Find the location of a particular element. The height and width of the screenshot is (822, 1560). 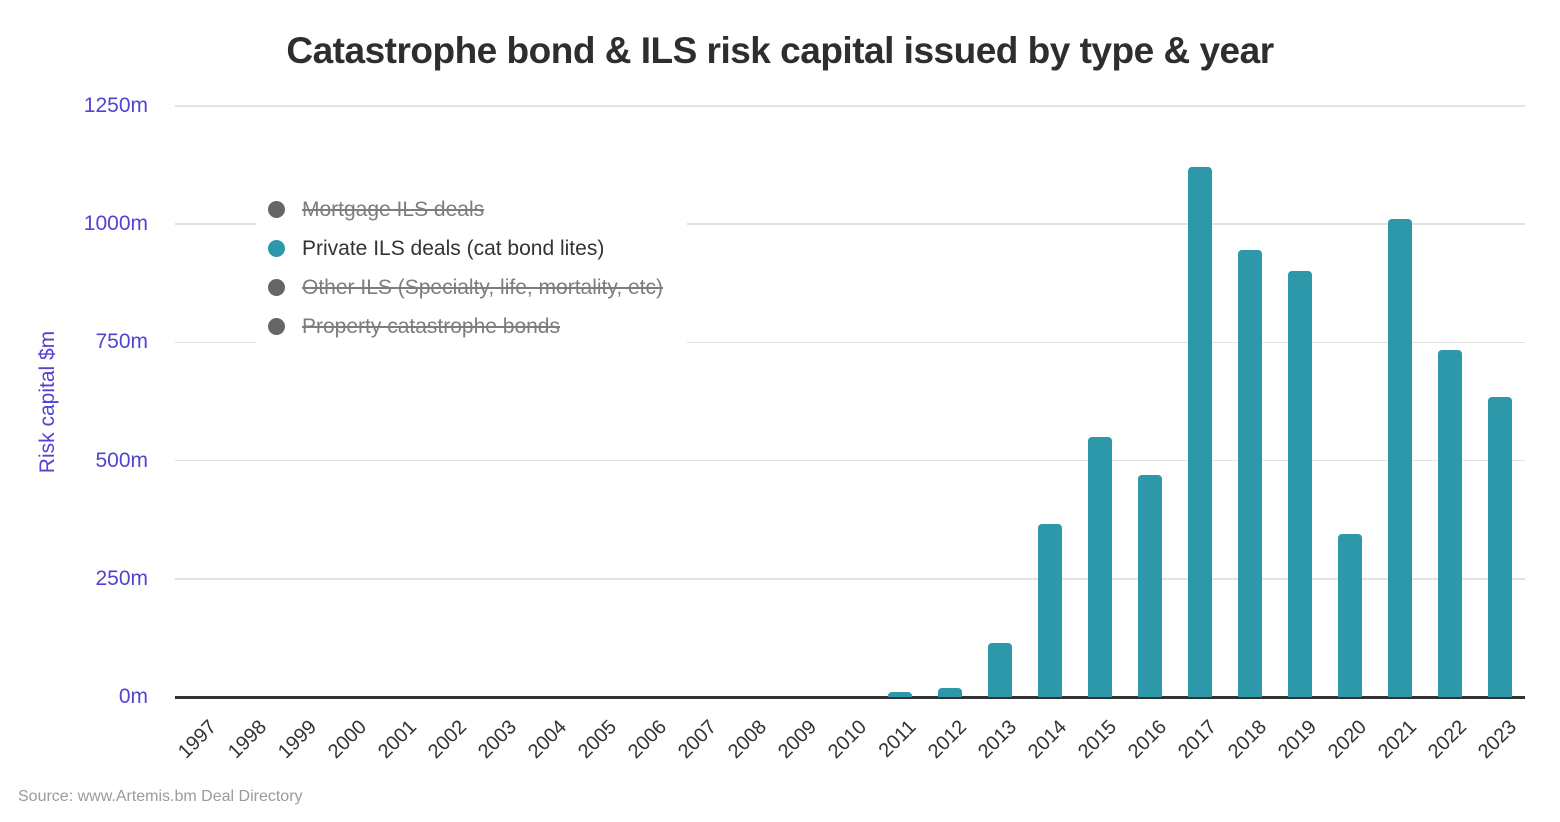

y-tick-label-1250m: 1250m is located at coordinates (115, 105).